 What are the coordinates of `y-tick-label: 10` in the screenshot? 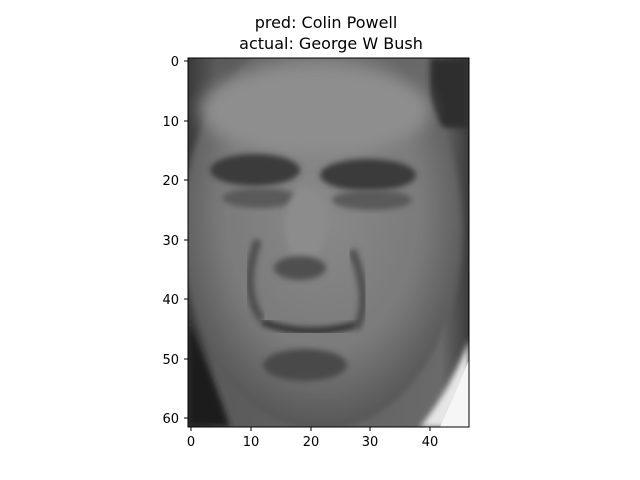 It's located at (170, 122).